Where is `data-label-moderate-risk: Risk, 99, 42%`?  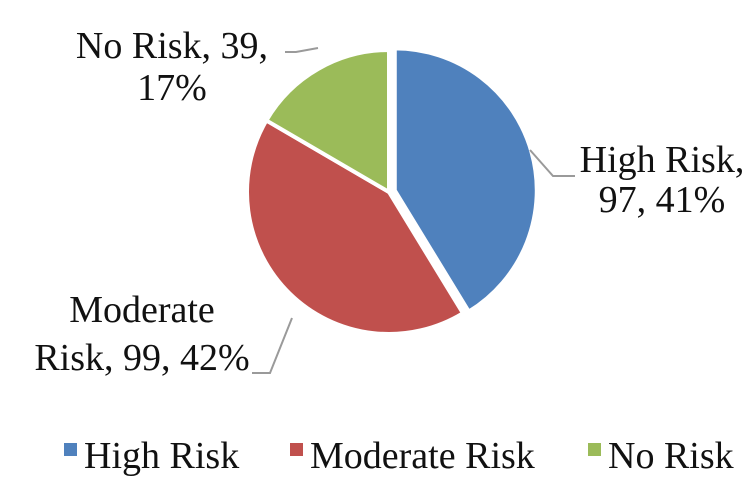 data-label-moderate-risk: Risk, 99, 42% is located at coordinates (141, 358).